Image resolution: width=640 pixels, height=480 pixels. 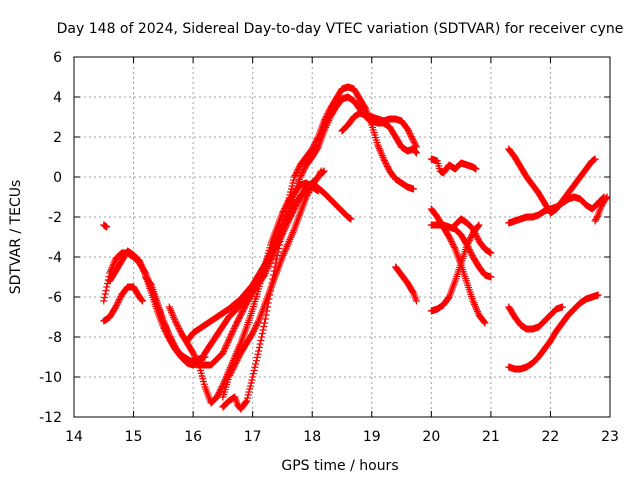 What do you see at coordinates (193, 437) in the screenshot?
I see `x-tick-label: 16` at bounding box center [193, 437].